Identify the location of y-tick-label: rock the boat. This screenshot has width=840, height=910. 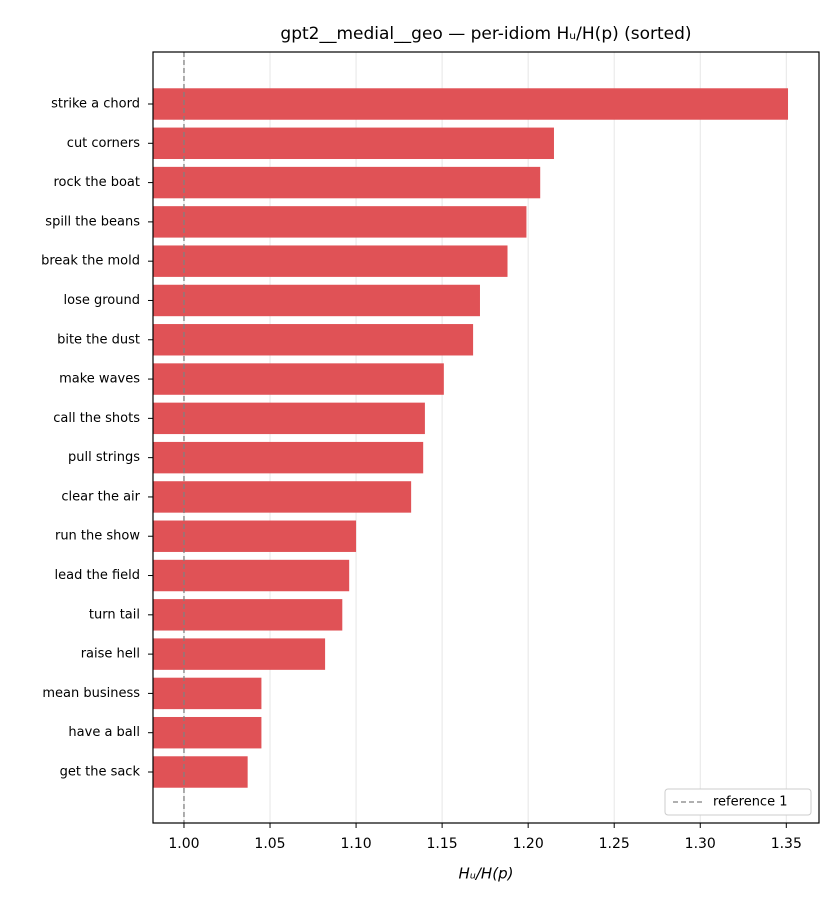
(96, 182).